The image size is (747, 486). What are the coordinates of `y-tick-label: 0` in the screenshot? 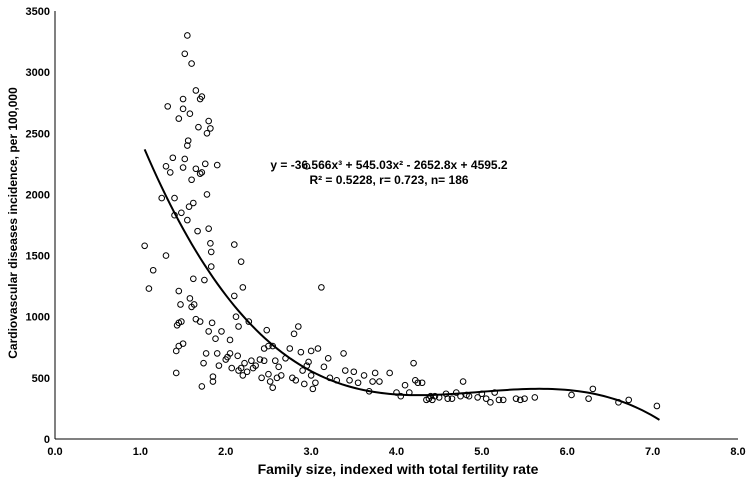 It's located at (47, 440).